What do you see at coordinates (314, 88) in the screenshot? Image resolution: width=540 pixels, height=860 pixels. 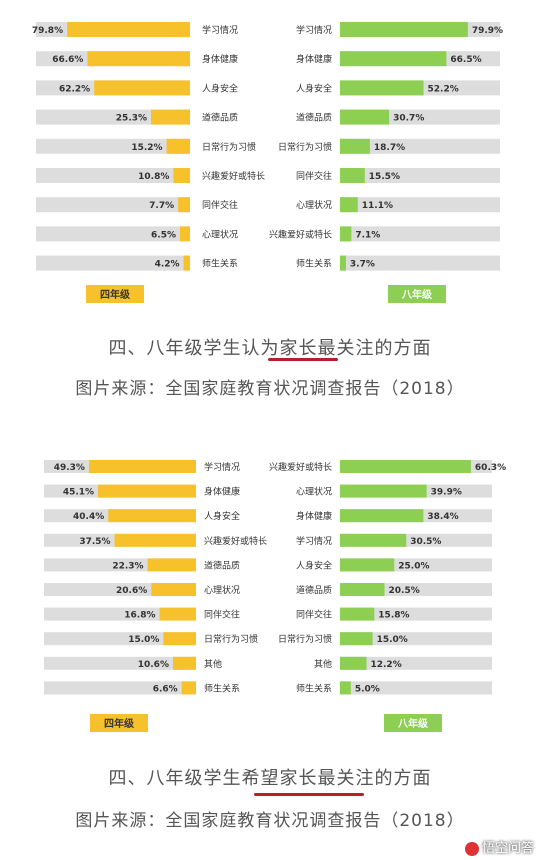 I see `category-label-grade8: 人身安全` at bounding box center [314, 88].